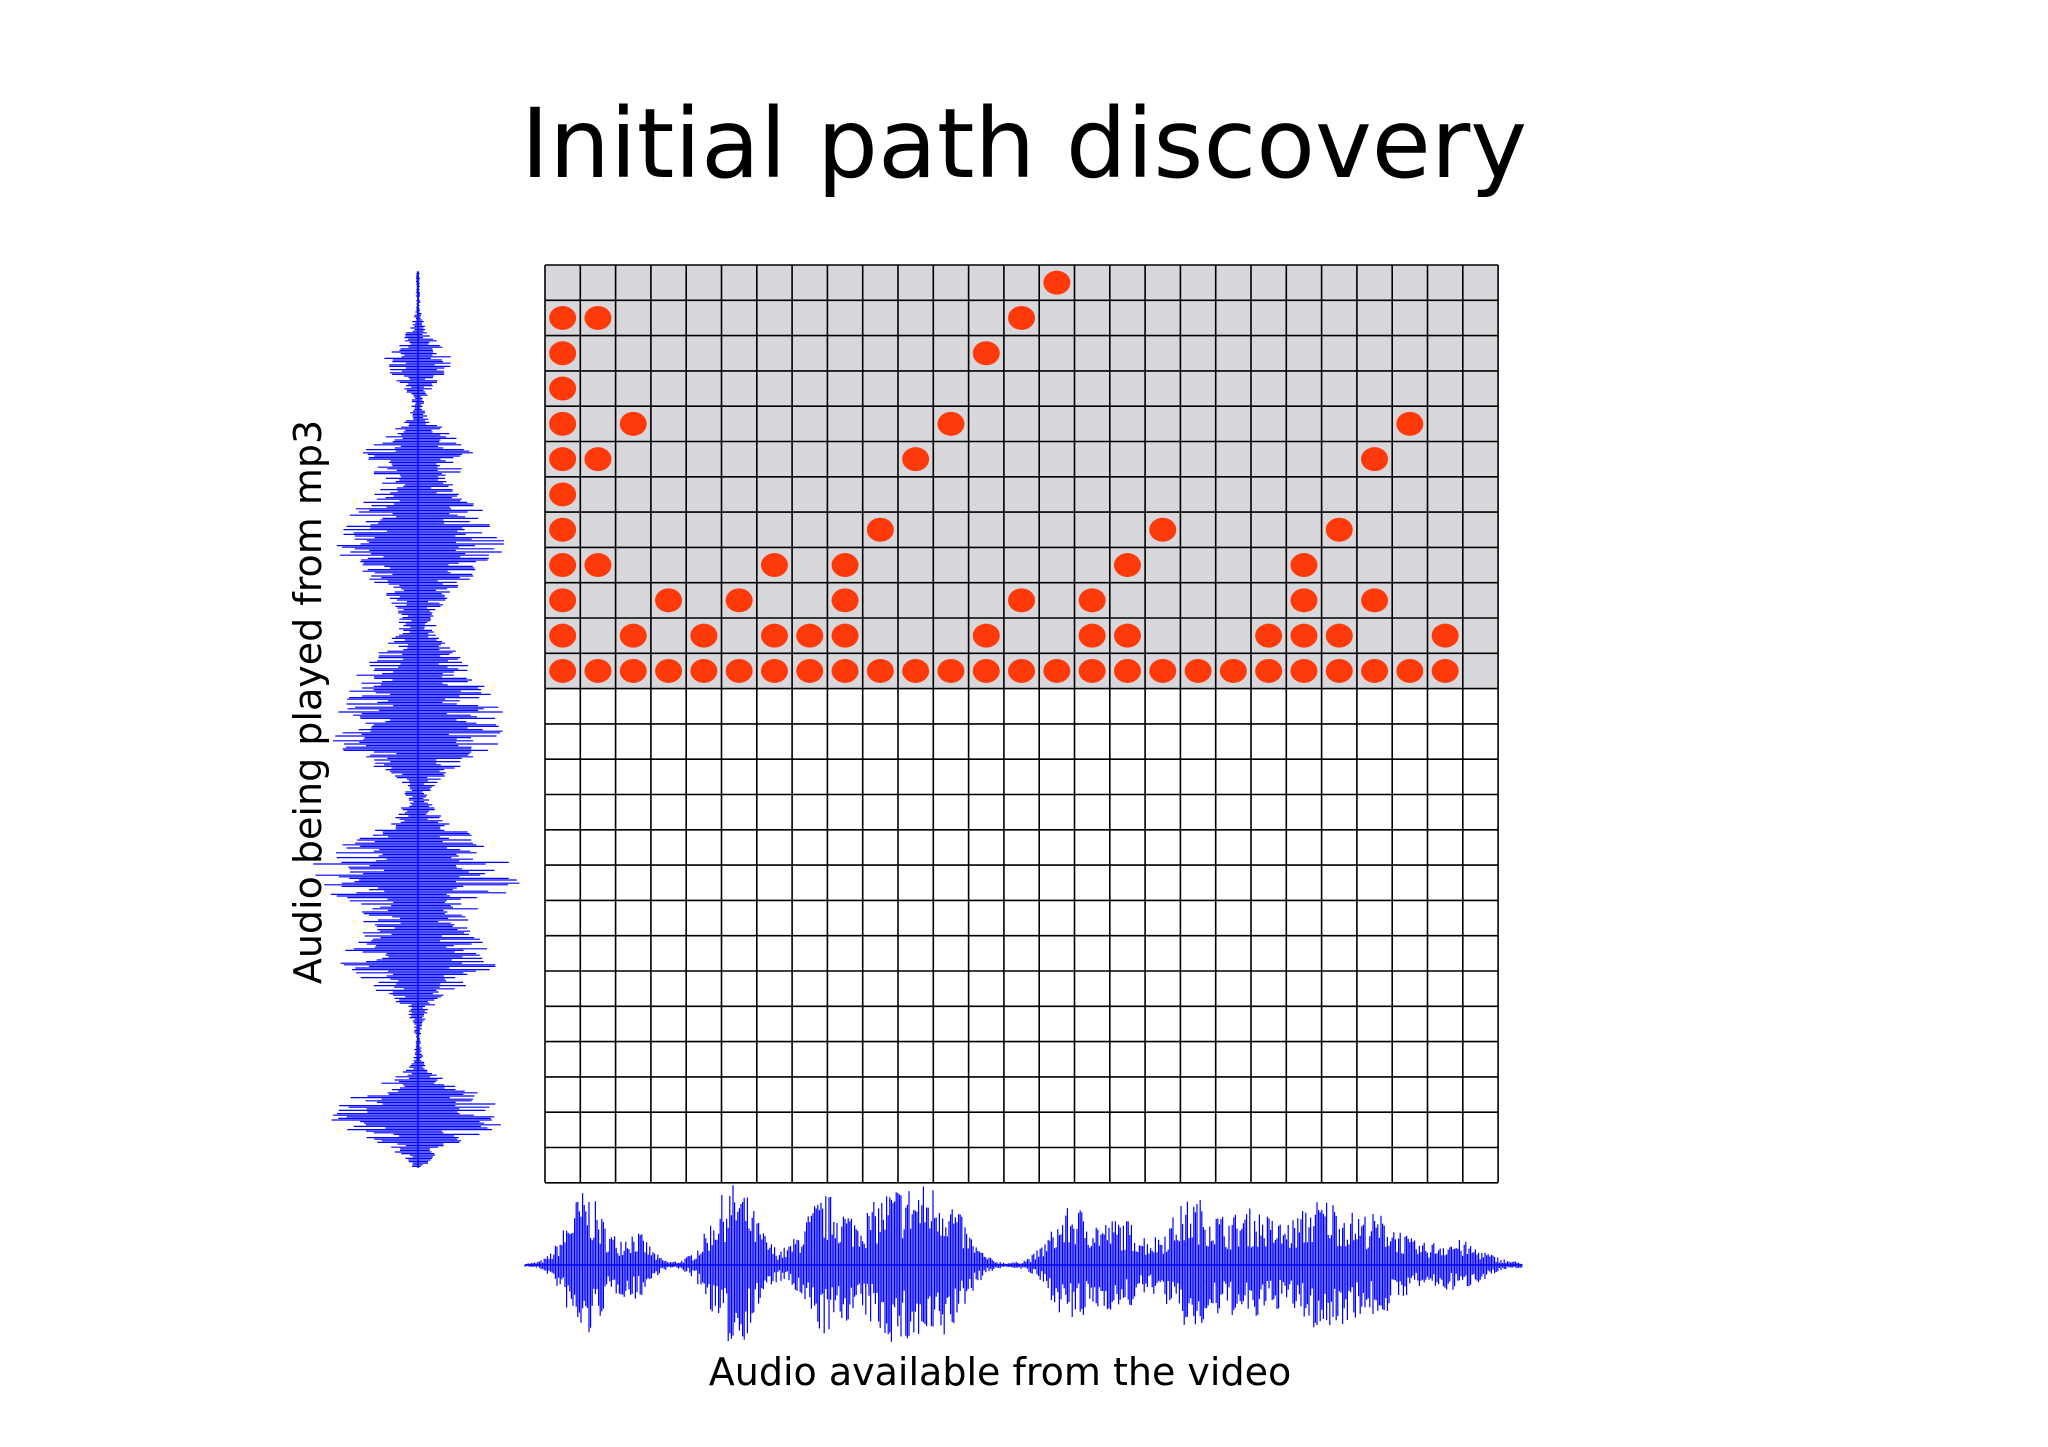 Image resolution: width=2048 pixels, height=1447 pixels. What do you see at coordinates (1004, 476) in the screenshot?
I see `path-dots` at bounding box center [1004, 476].